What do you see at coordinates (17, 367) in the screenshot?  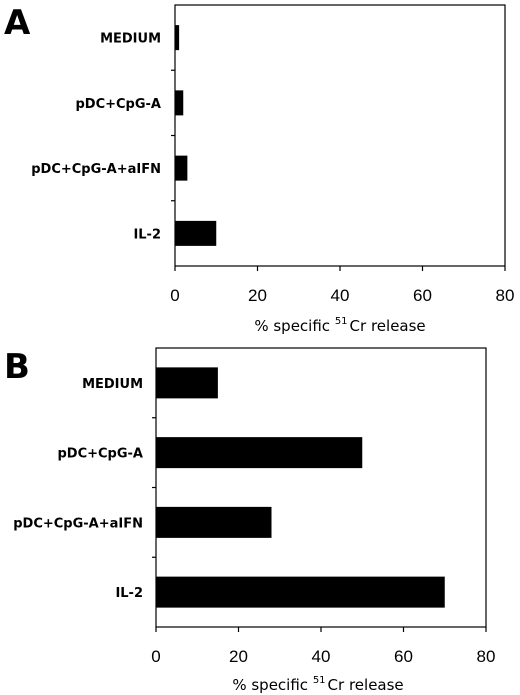 I see `panel-b-letter: B` at bounding box center [17, 367].